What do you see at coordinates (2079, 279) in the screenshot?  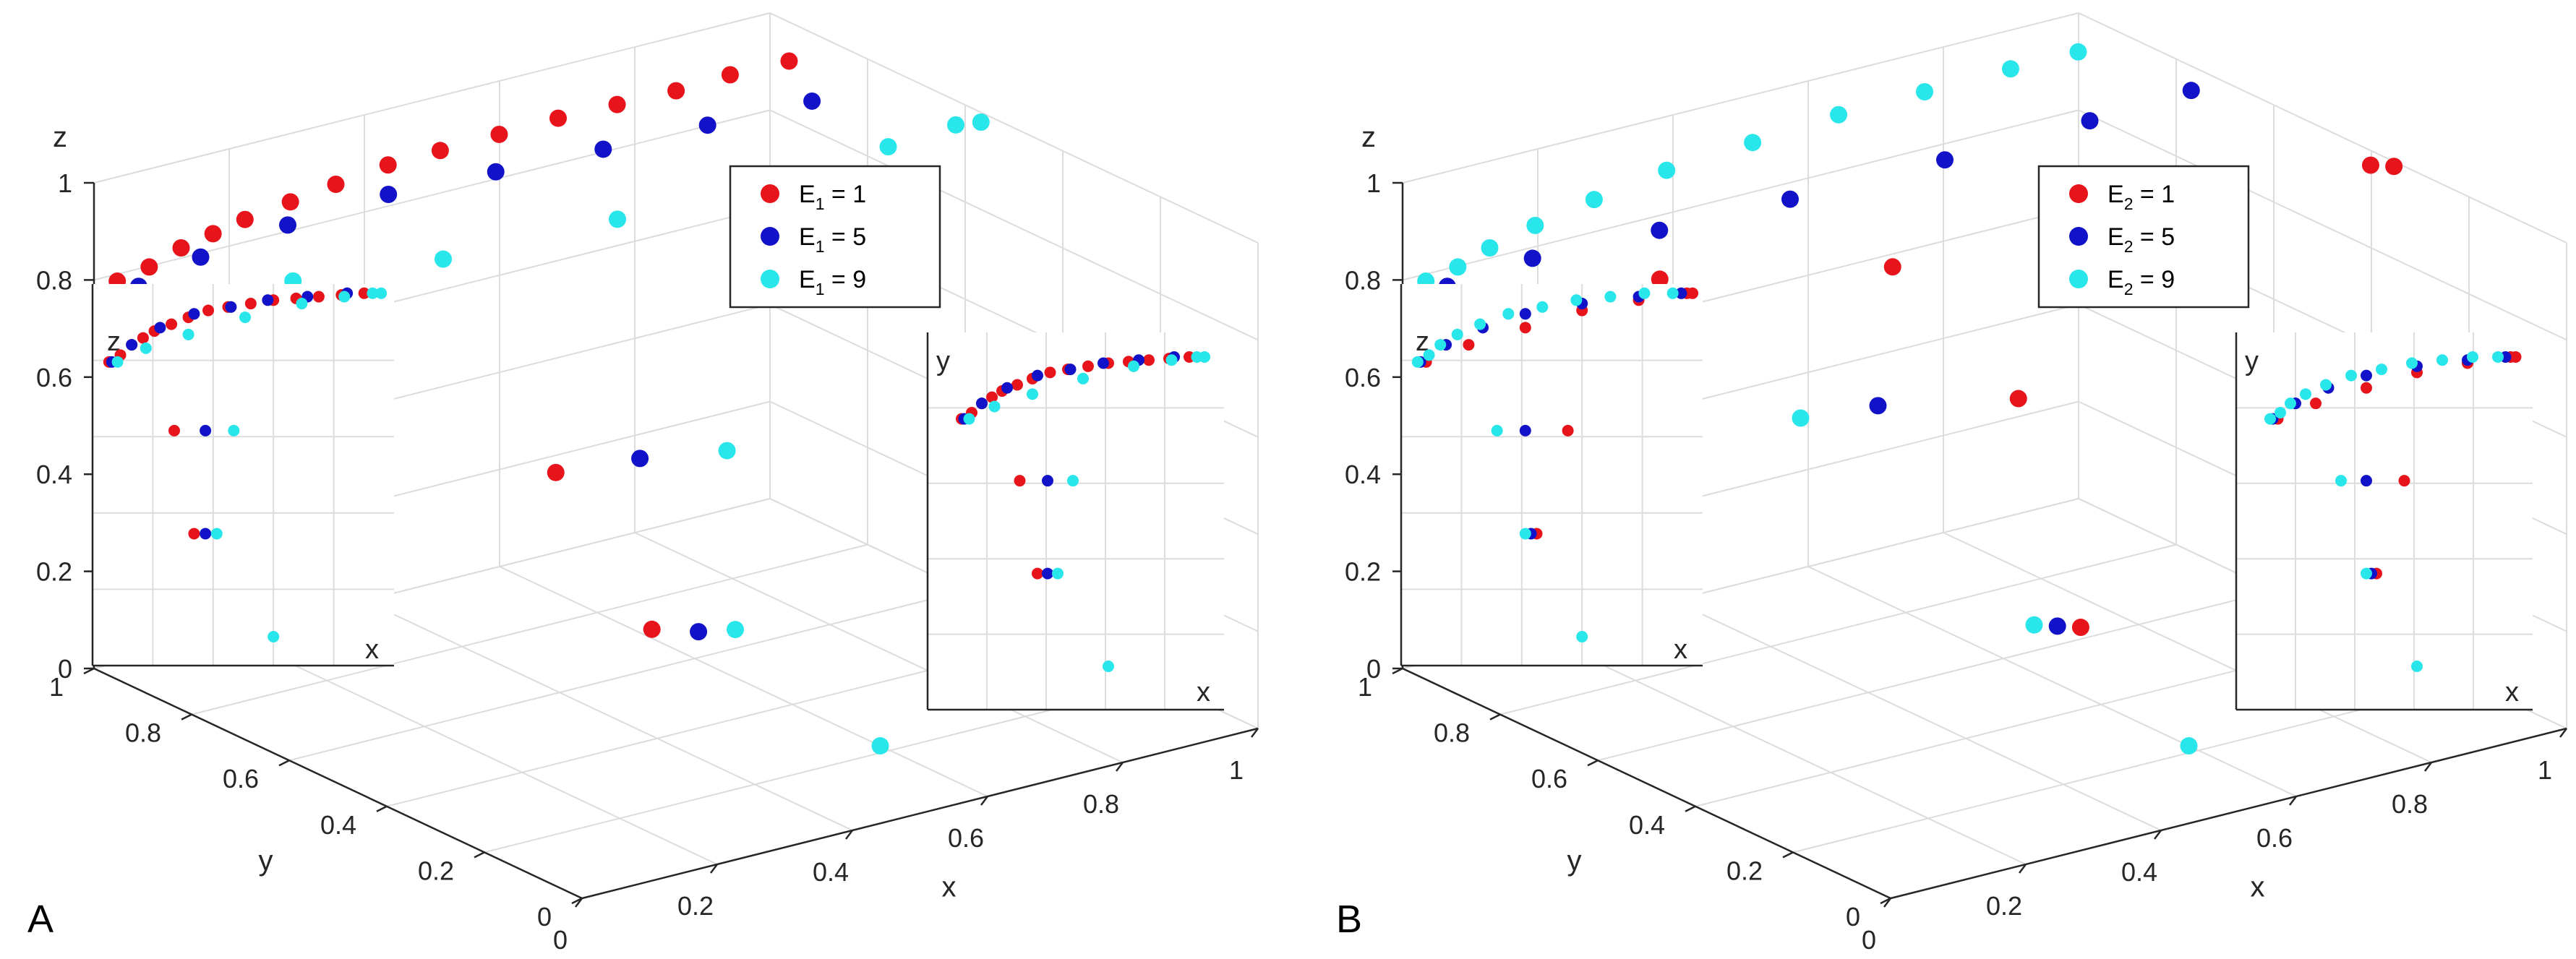 I see `legend-marker` at bounding box center [2079, 279].